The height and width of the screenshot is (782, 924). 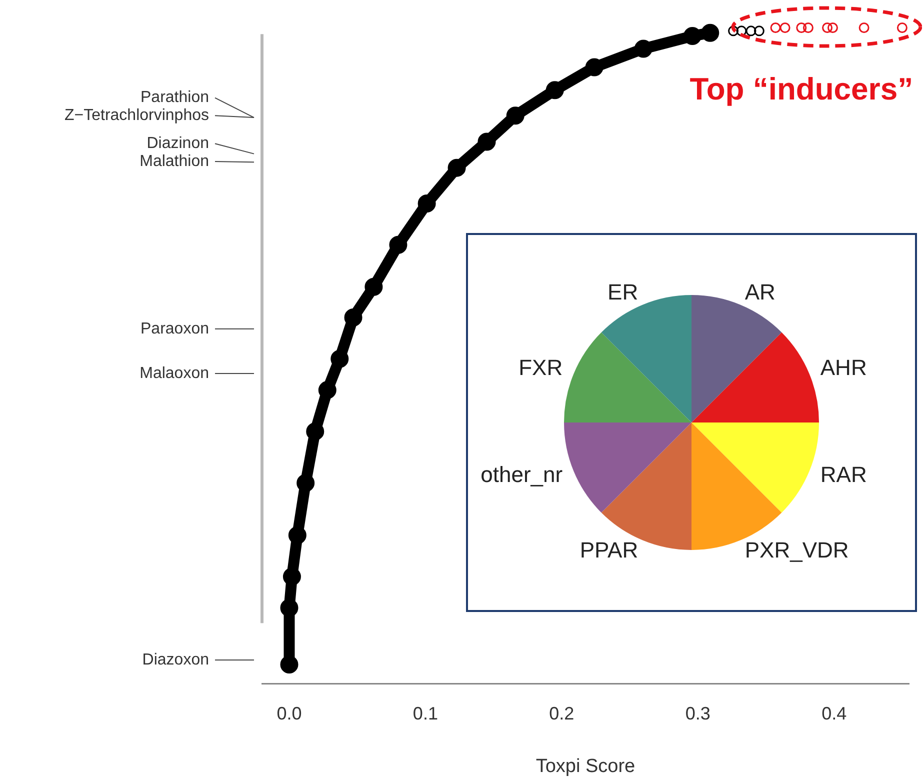 What do you see at coordinates (561, 713) in the screenshot?
I see `x-tick-label: 0.2` at bounding box center [561, 713].